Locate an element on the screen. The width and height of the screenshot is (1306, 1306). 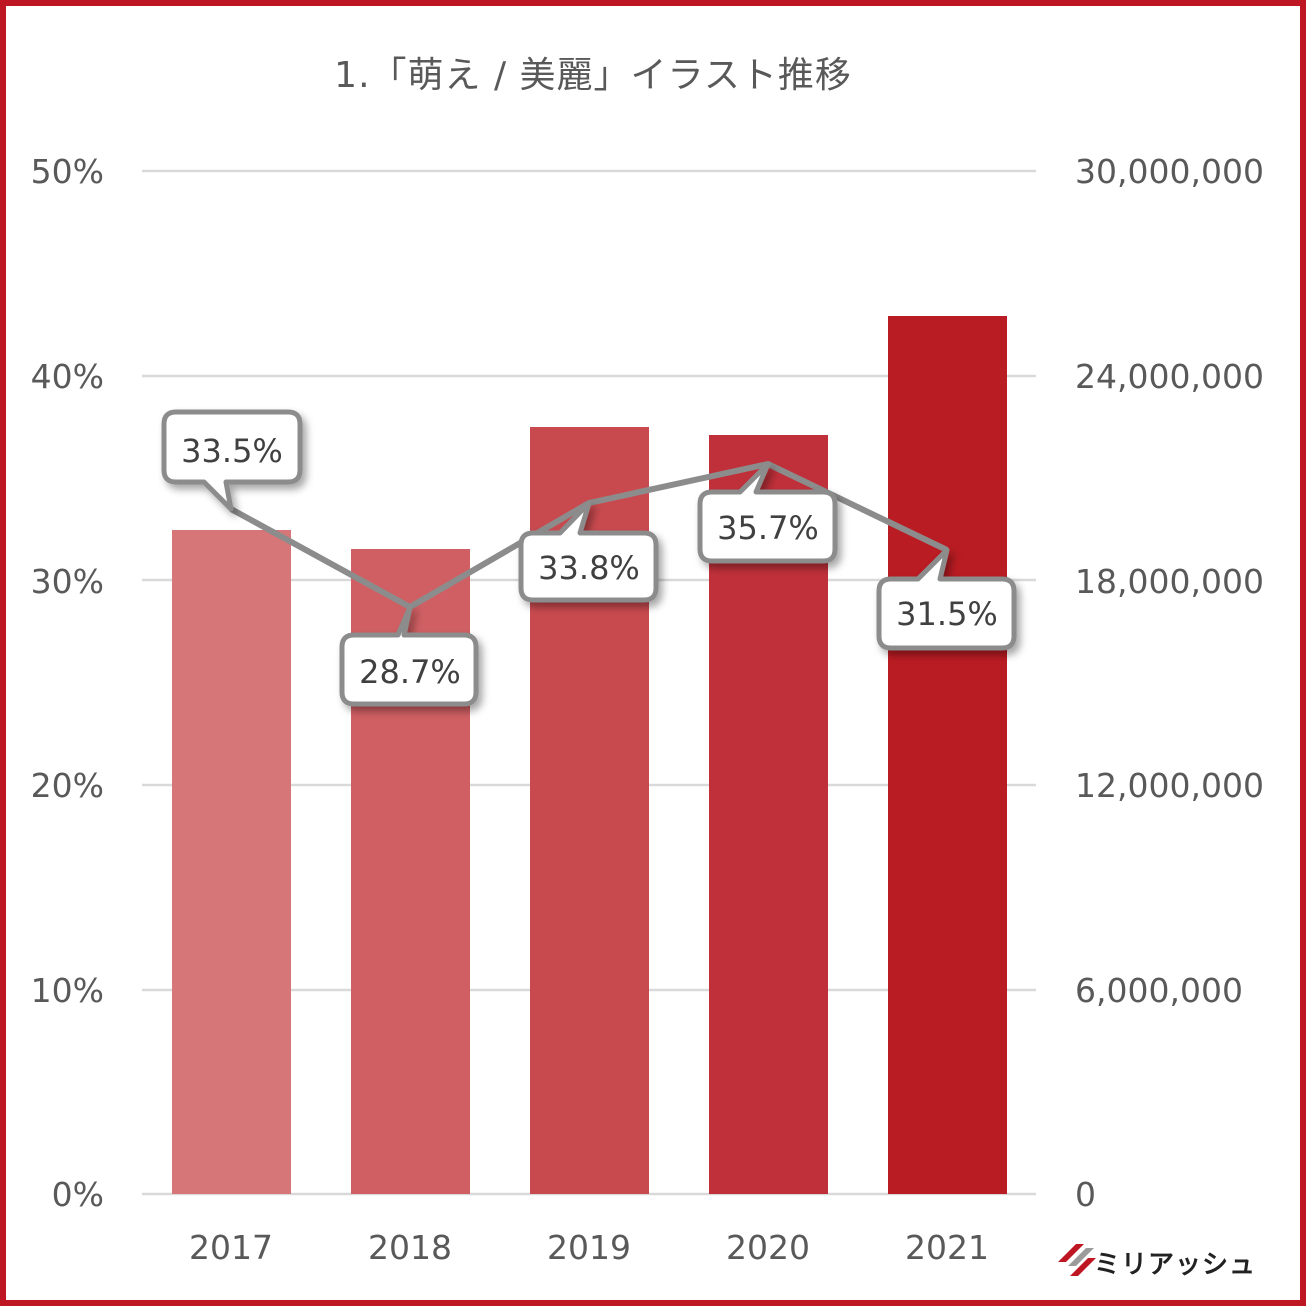
logo-mark-icon is located at coordinates (1077, 1260).